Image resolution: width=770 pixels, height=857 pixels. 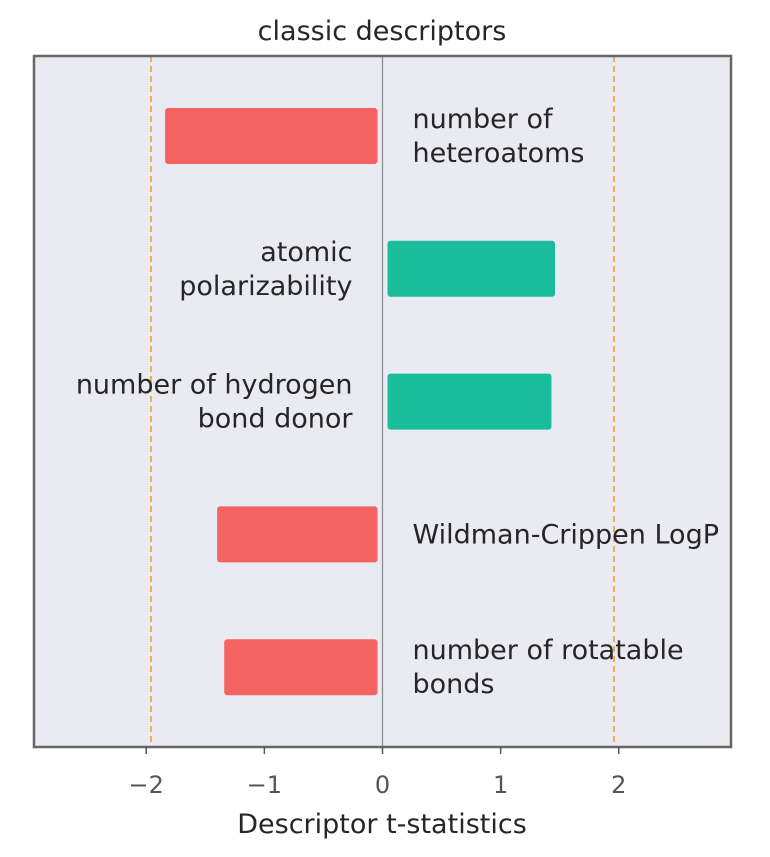 I want to click on chart-title: classic descriptors, so click(x=382, y=31).